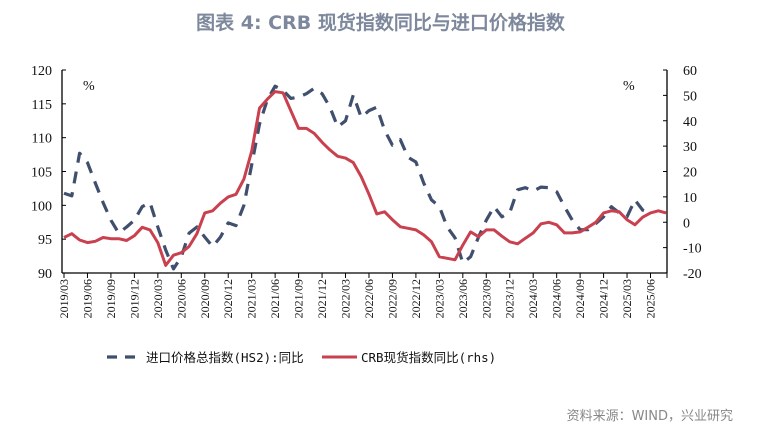 Image resolution: width=761 pixels, height=430 pixels. What do you see at coordinates (228, 298) in the screenshot?
I see `x-tick-label: 2020/12` at bounding box center [228, 298].